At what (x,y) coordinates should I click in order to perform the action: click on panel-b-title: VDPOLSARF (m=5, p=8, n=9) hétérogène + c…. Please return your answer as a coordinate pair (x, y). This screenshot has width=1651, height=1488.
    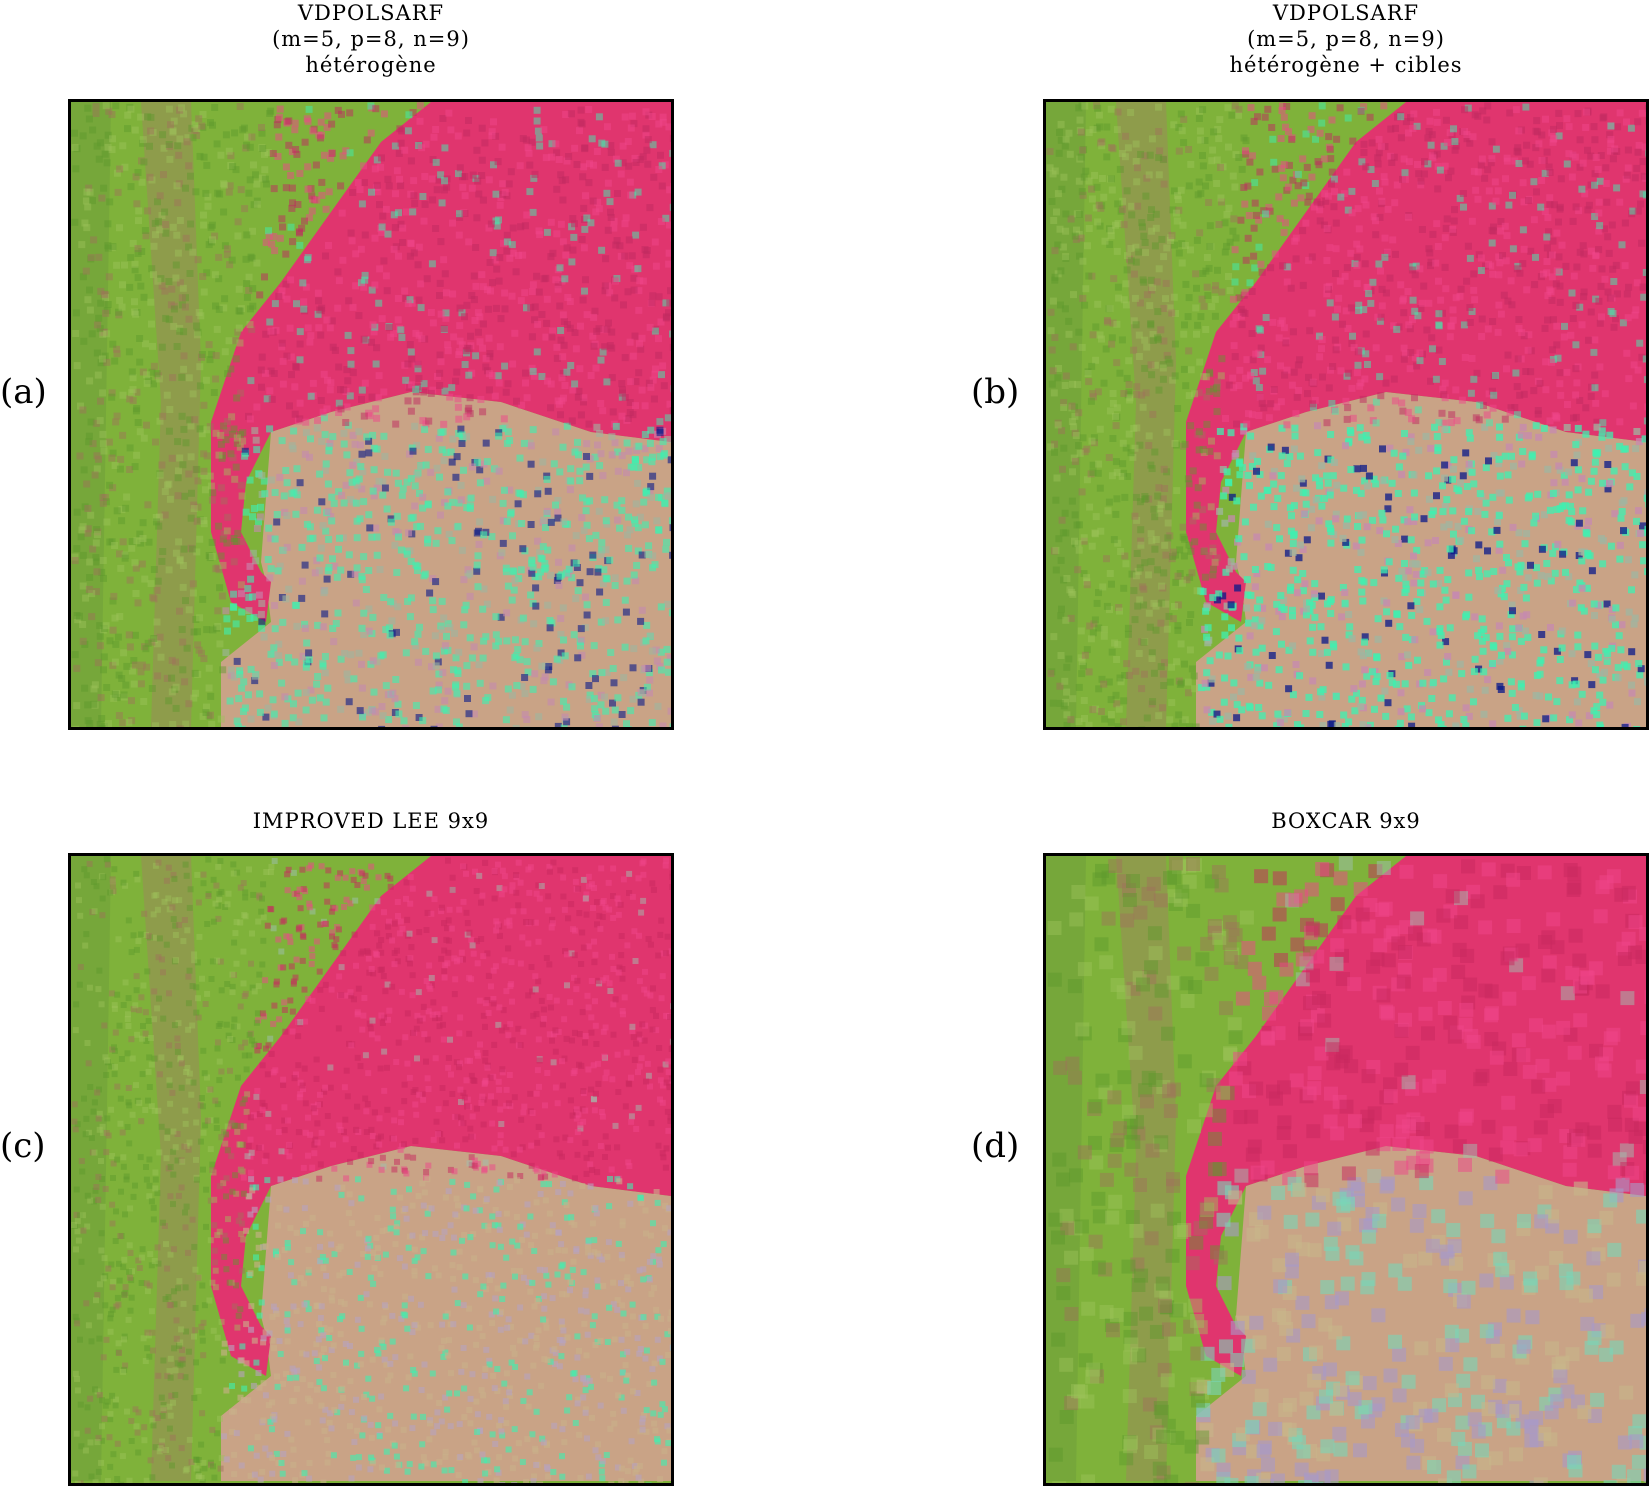
    Looking at the image, I should click on (1346, 39).